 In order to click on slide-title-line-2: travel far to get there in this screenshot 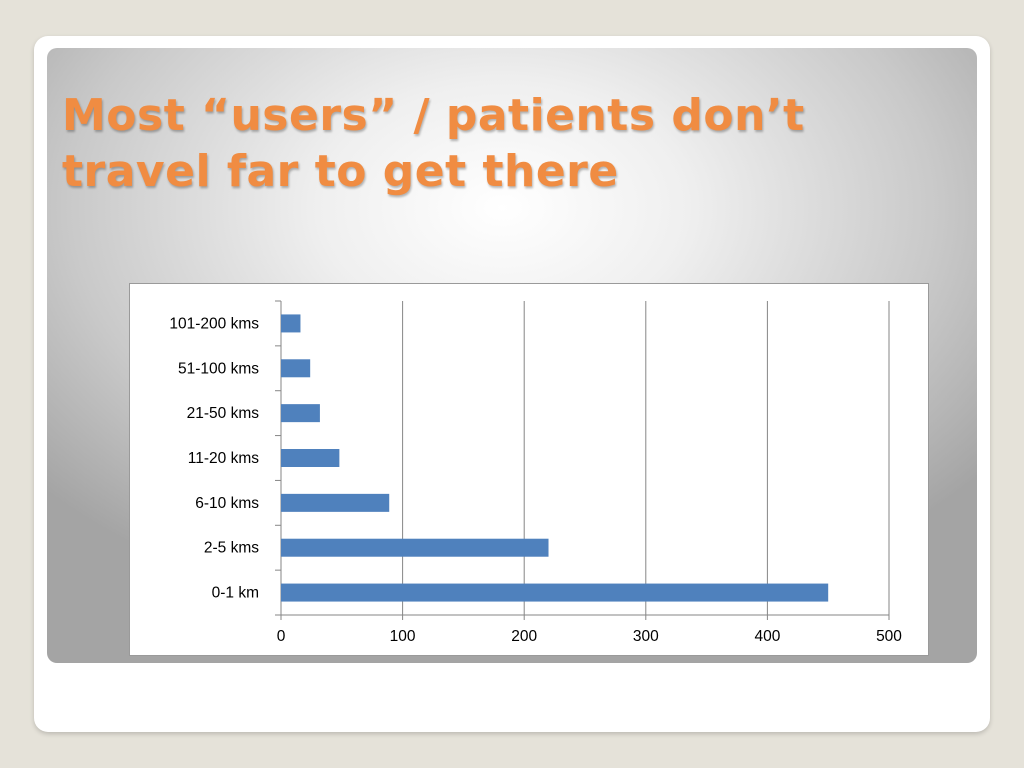, I will do `click(340, 171)`.